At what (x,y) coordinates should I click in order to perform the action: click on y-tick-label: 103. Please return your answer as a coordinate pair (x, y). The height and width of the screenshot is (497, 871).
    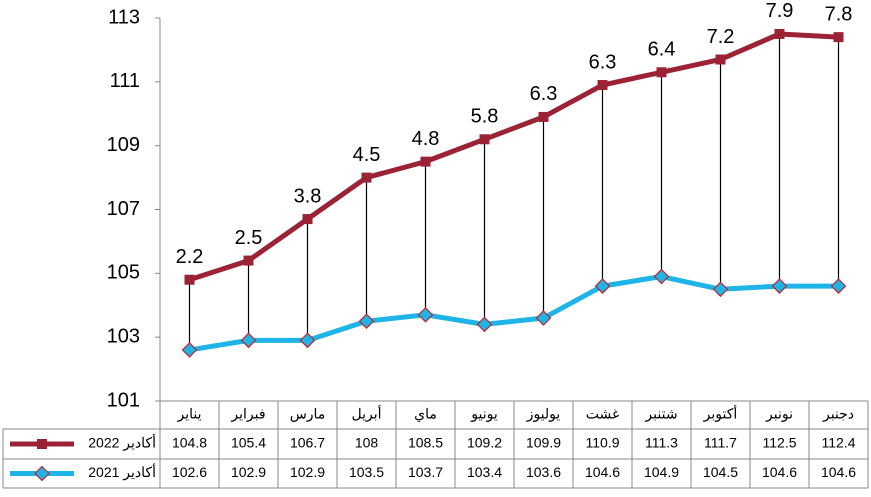
    Looking at the image, I should click on (123, 336).